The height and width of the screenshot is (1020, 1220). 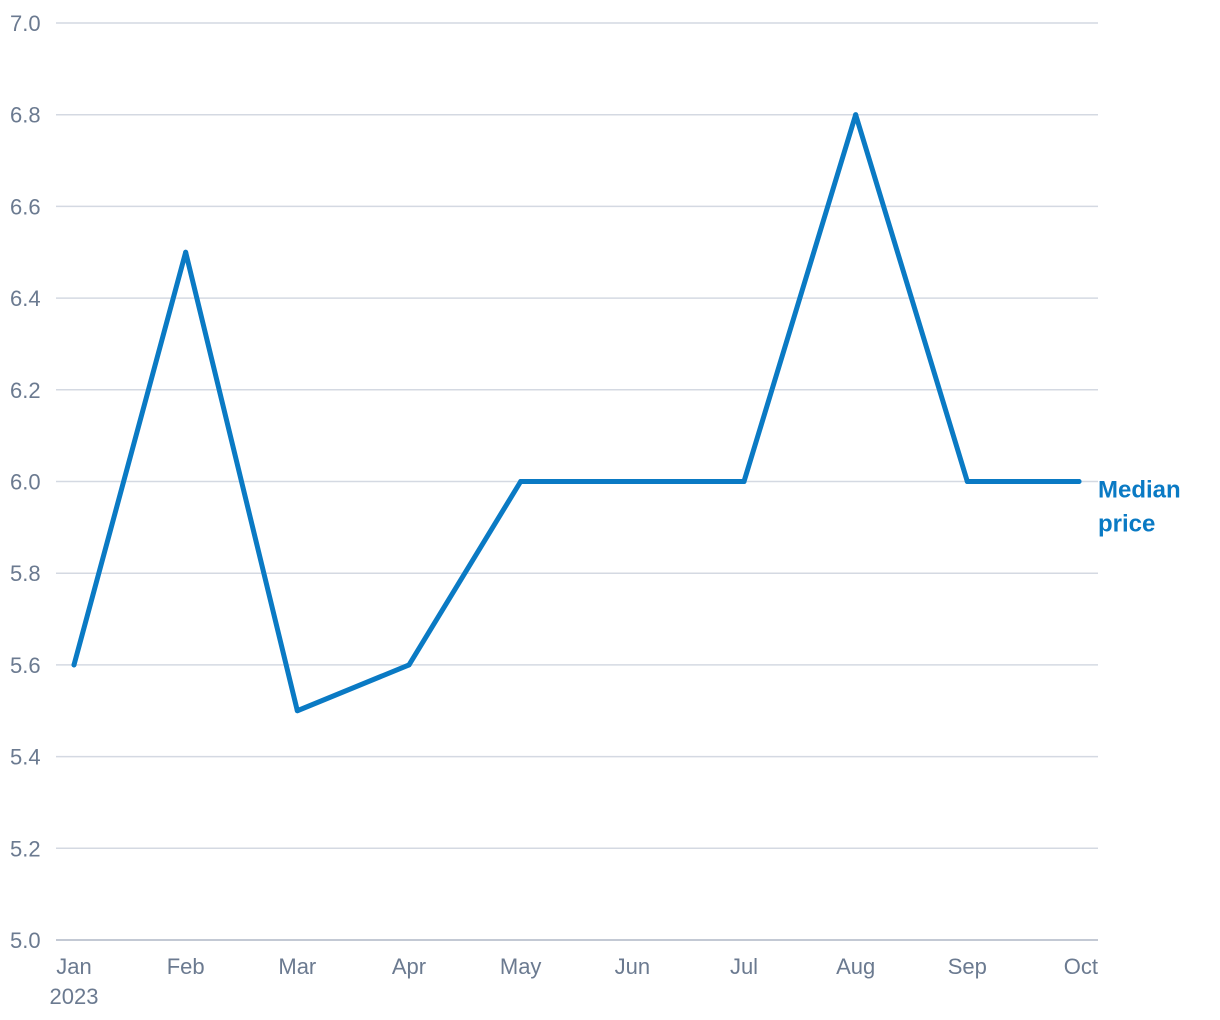 I want to click on series-label: price, so click(x=1126, y=524).